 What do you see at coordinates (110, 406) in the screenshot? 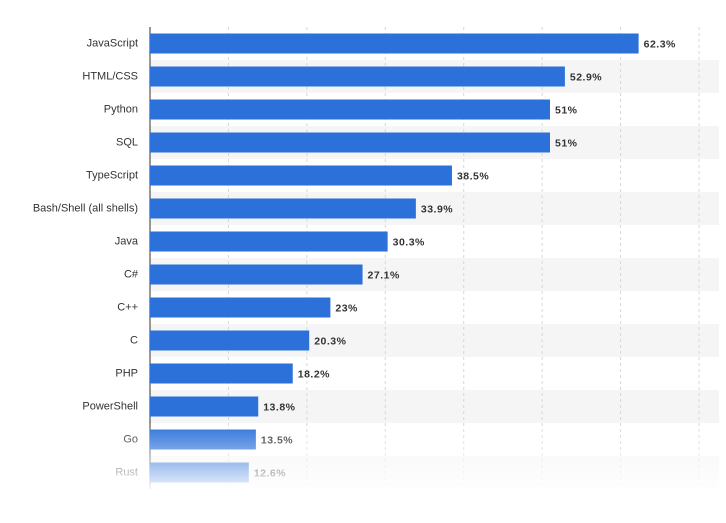
I see `category-label: PowerShell` at bounding box center [110, 406].